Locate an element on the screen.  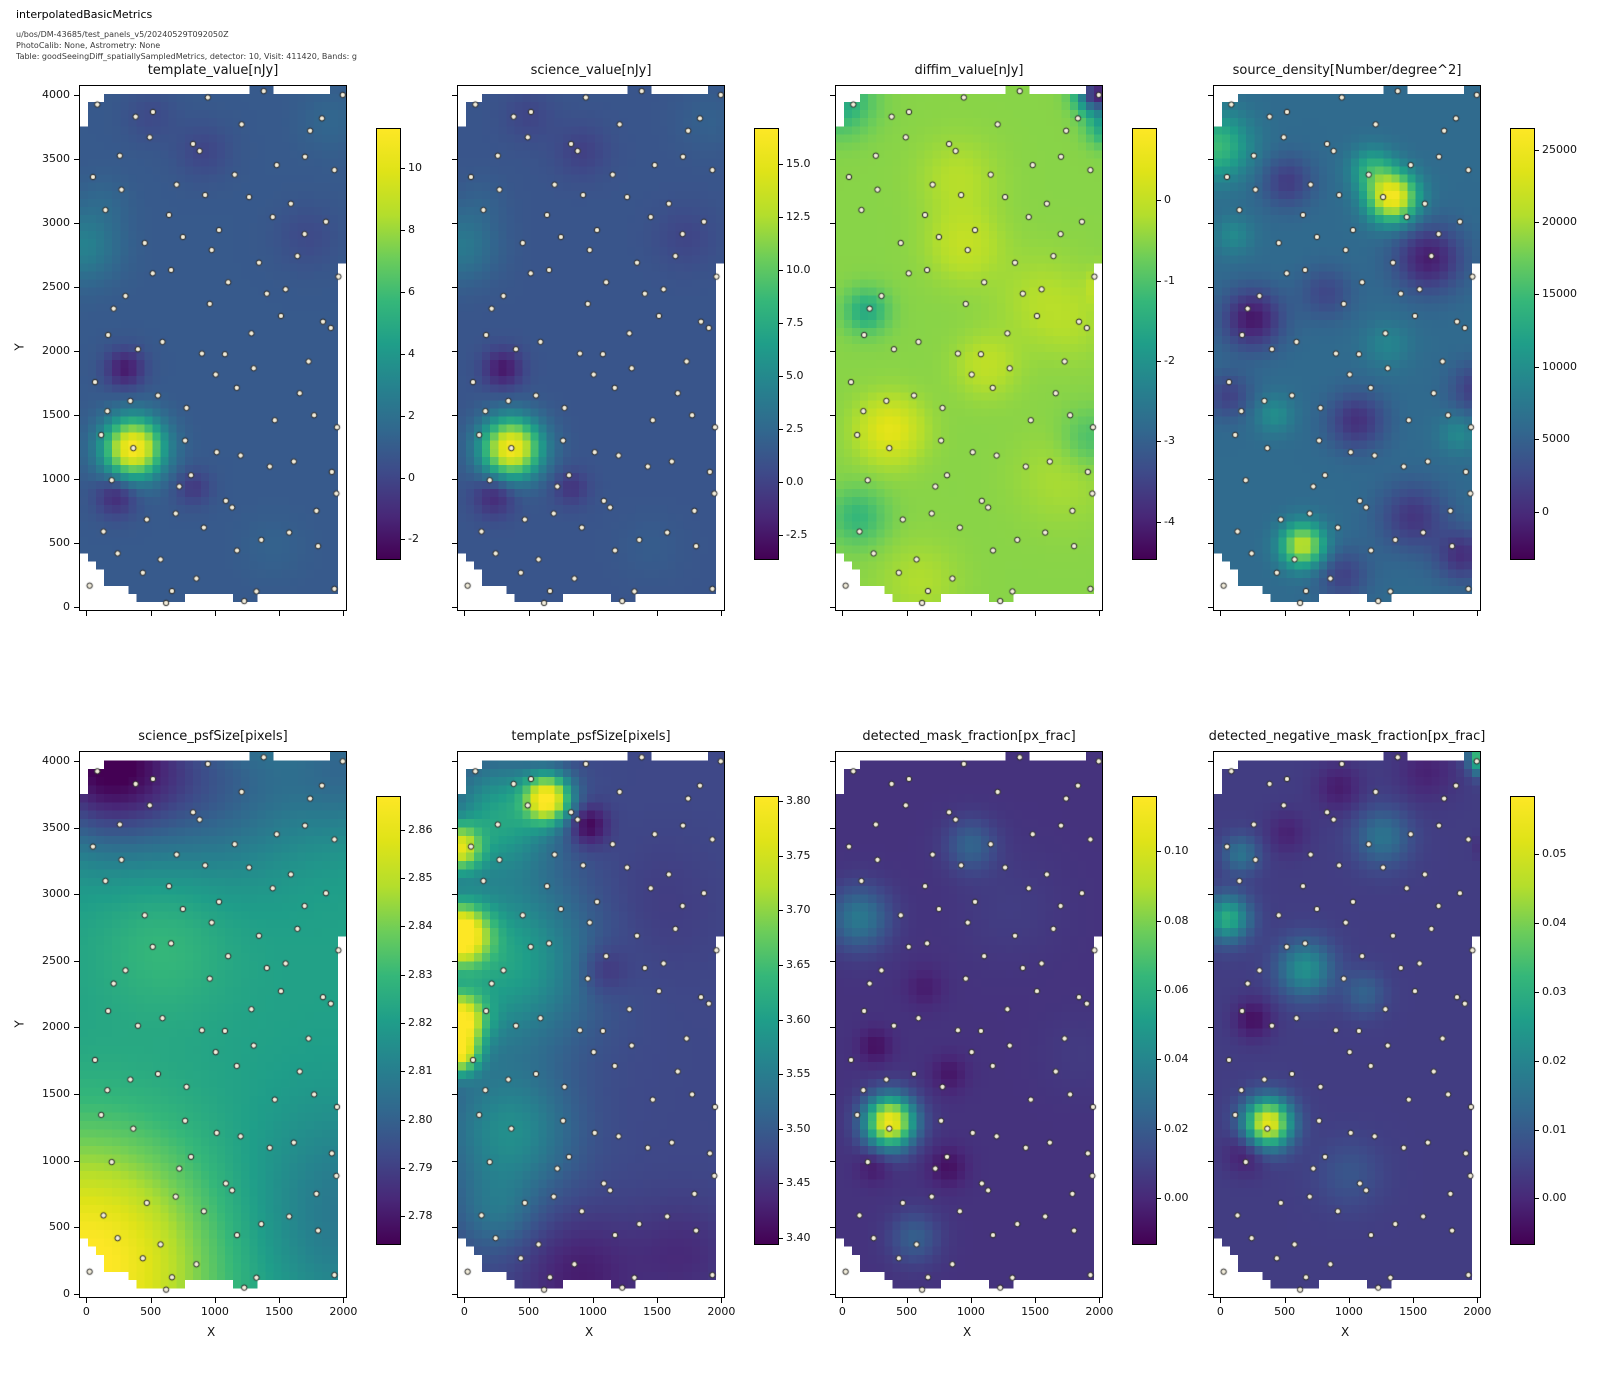
colorbar-science_value is located at coordinates (766, 344).